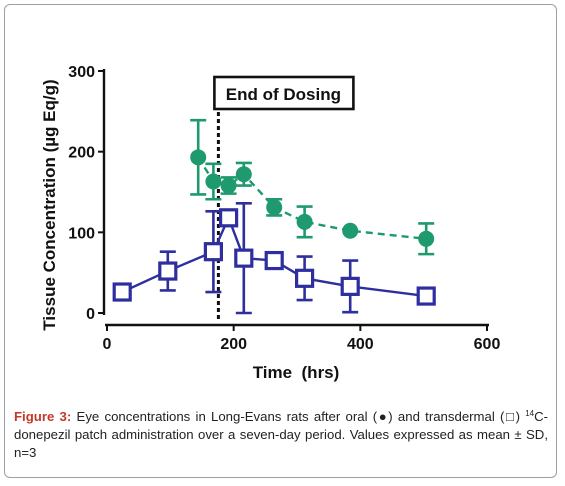  What do you see at coordinates (510, 416) in the screenshot?
I see `open-square-symbol: □` at bounding box center [510, 416].